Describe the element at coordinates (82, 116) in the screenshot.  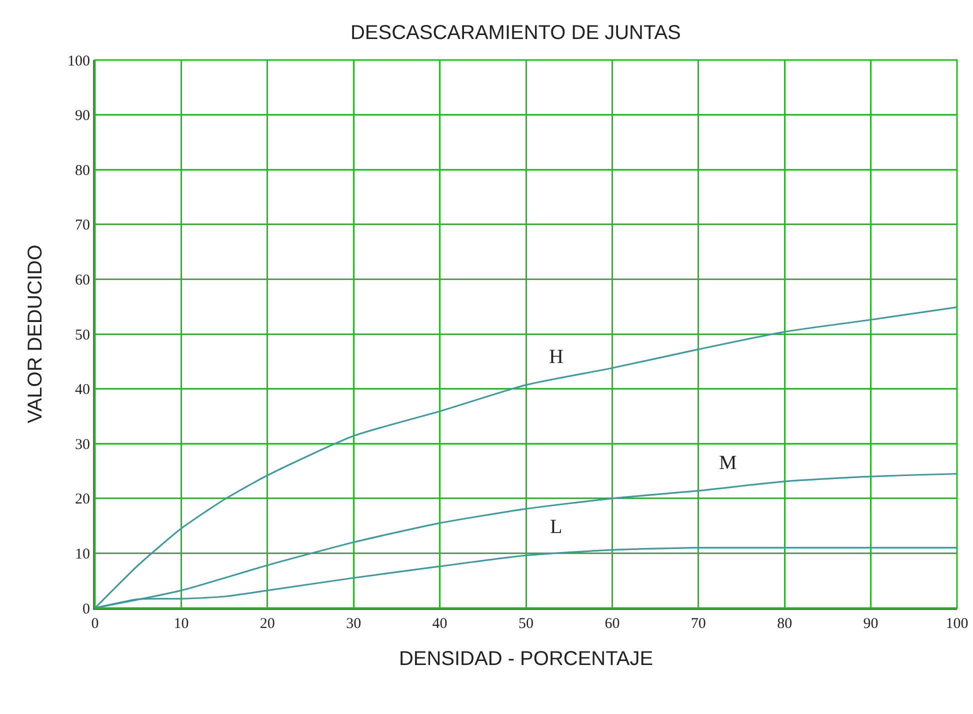
I see `y-tick-label: 90` at that location.